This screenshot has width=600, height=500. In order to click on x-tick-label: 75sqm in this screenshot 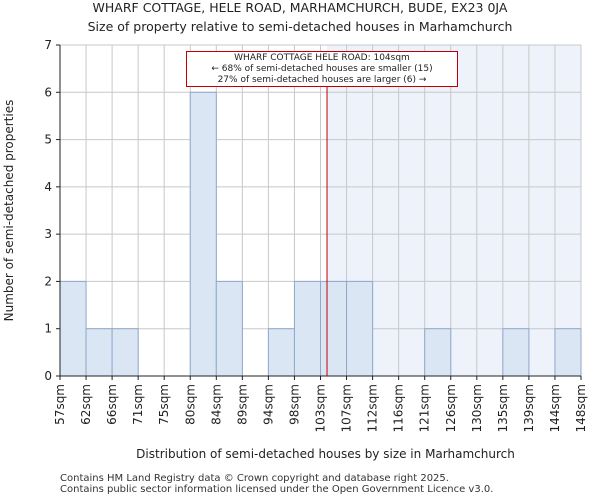, I will do `click(164, 404)`.